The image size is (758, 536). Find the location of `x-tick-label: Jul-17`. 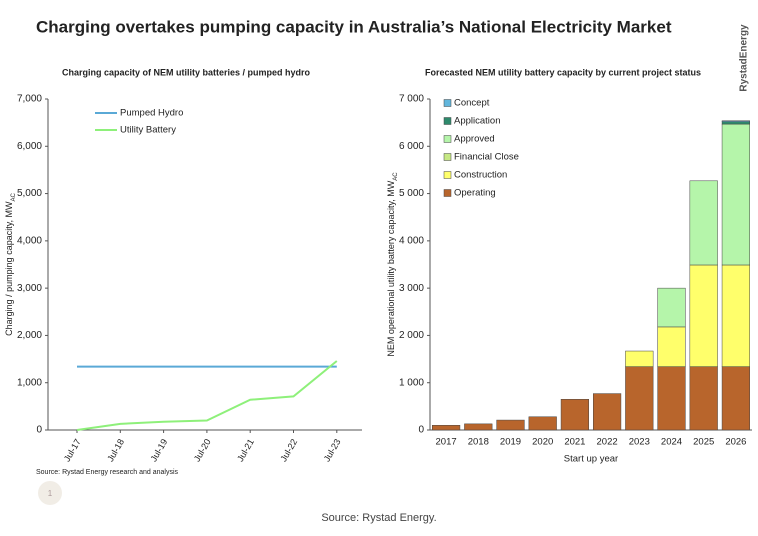

x-tick-label: Jul-17 is located at coordinates (72, 450).